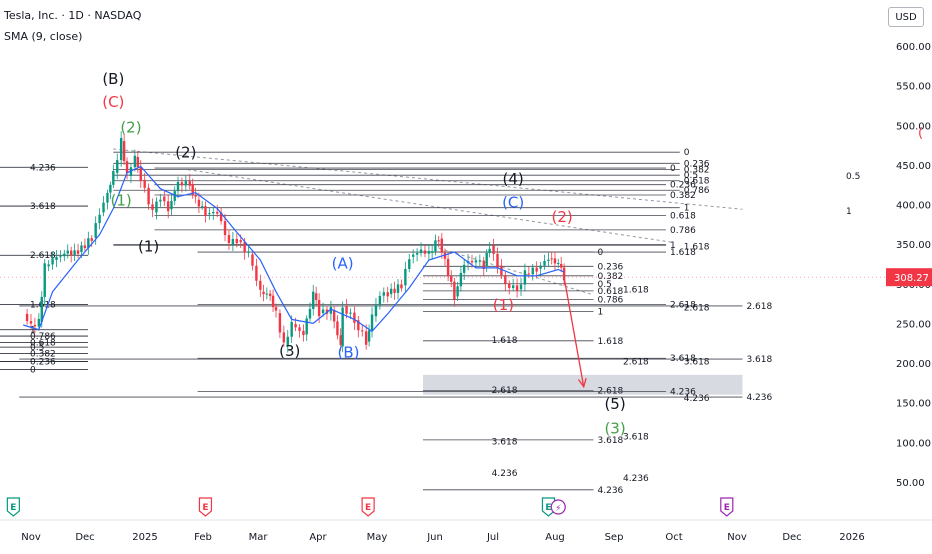 The width and height of the screenshot is (932, 554). Describe the element at coordinates (913, 87) in the screenshot. I see `price-tick-label: 550.00` at that location.